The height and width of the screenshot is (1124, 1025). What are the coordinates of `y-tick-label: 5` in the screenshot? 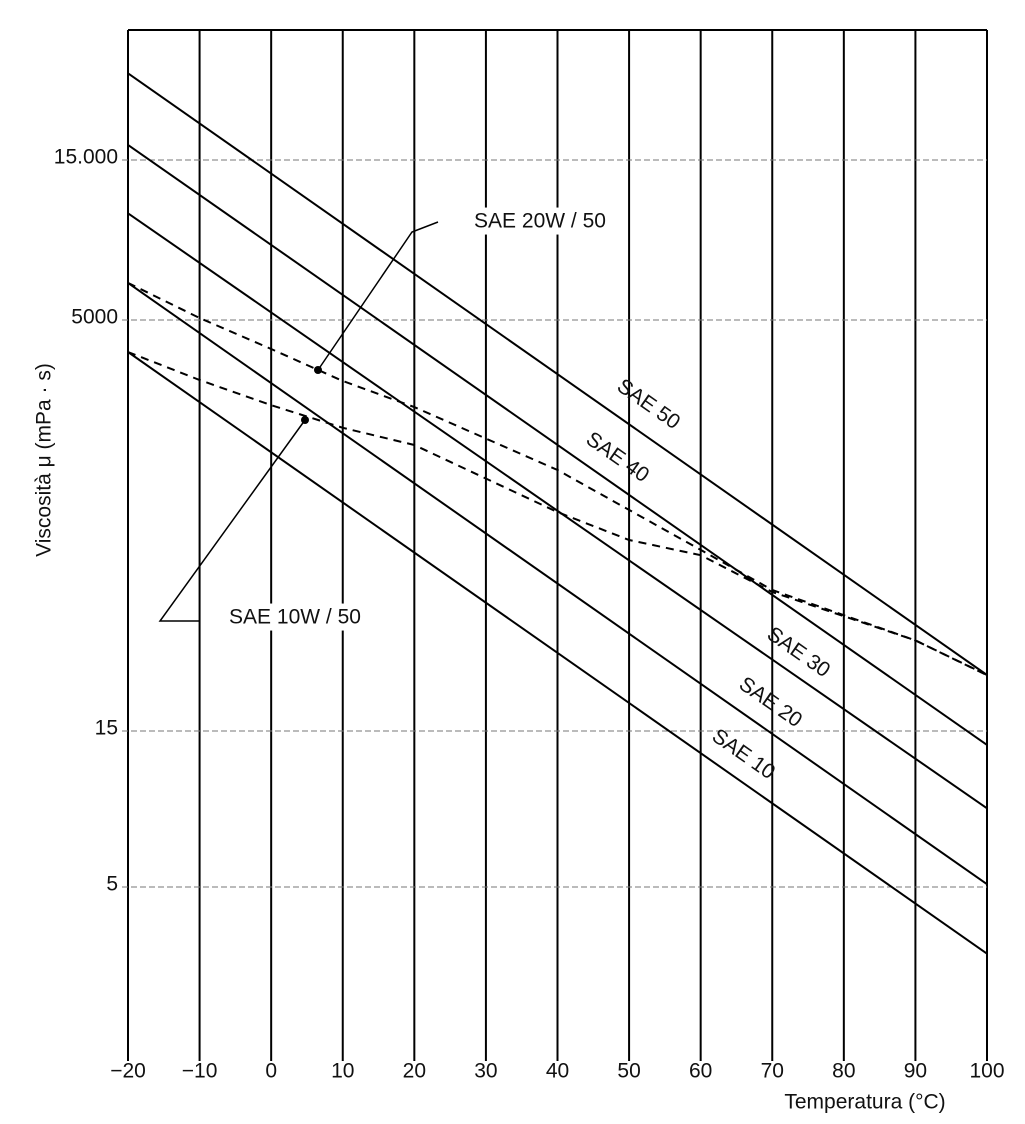 It's located at (112, 884).